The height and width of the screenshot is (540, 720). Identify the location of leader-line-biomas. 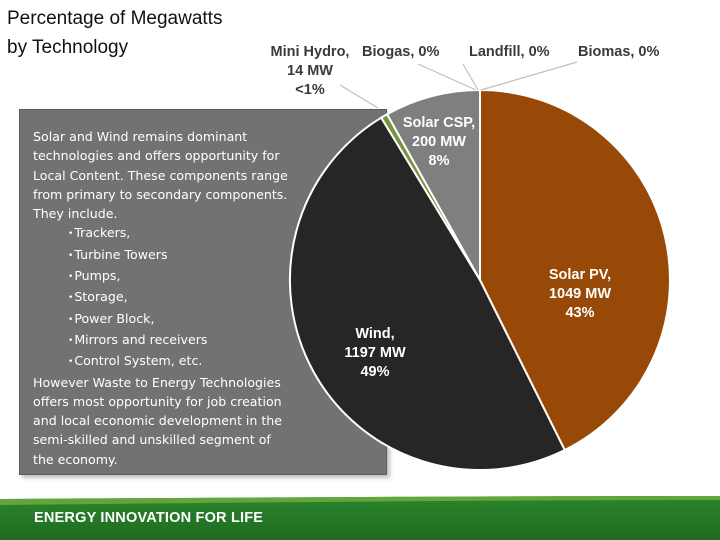
(529, 76).